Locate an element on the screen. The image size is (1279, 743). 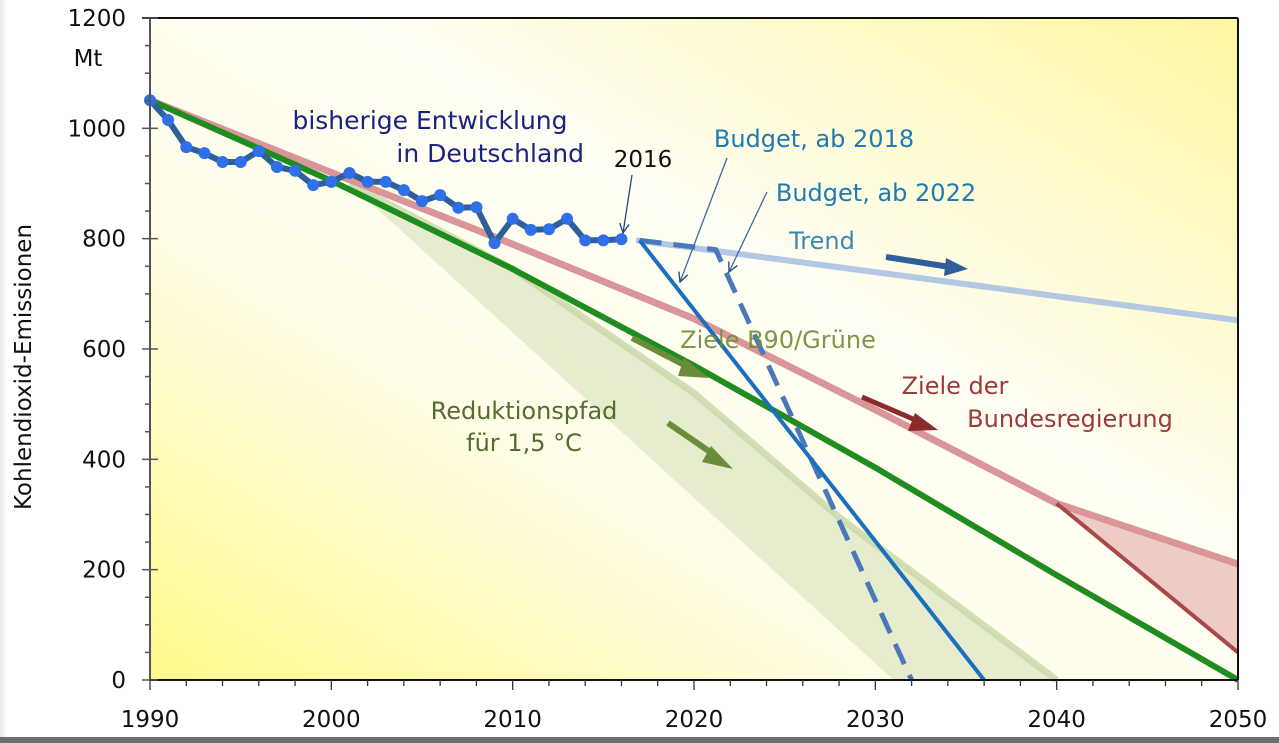
pointer-arrow-2016 is located at coordinates (628, 203).